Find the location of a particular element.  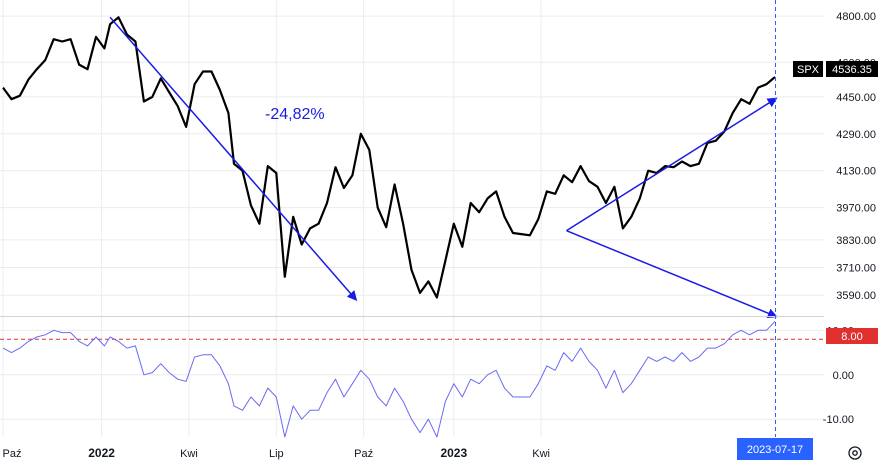

reference-value-badge: 8.00 is located at coordinates (852, 336).